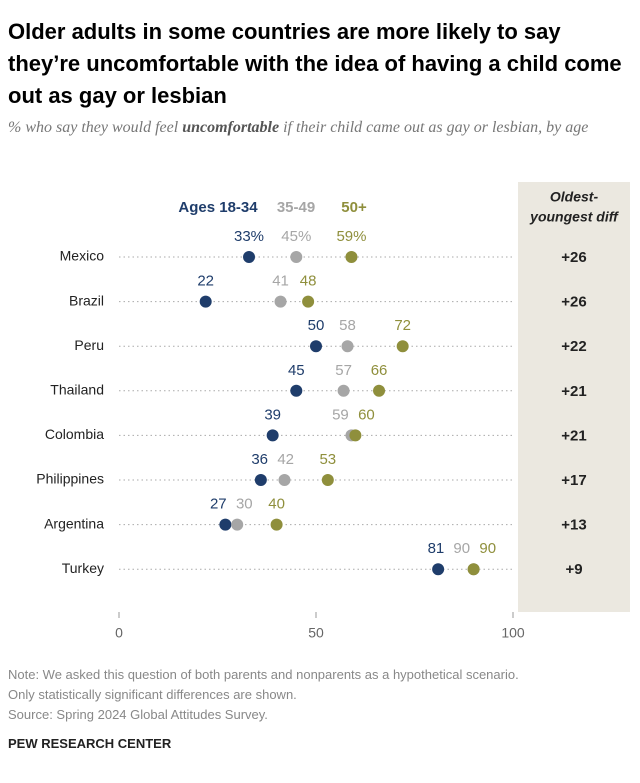  I want to click on value-label: 39, so click(272, 414).